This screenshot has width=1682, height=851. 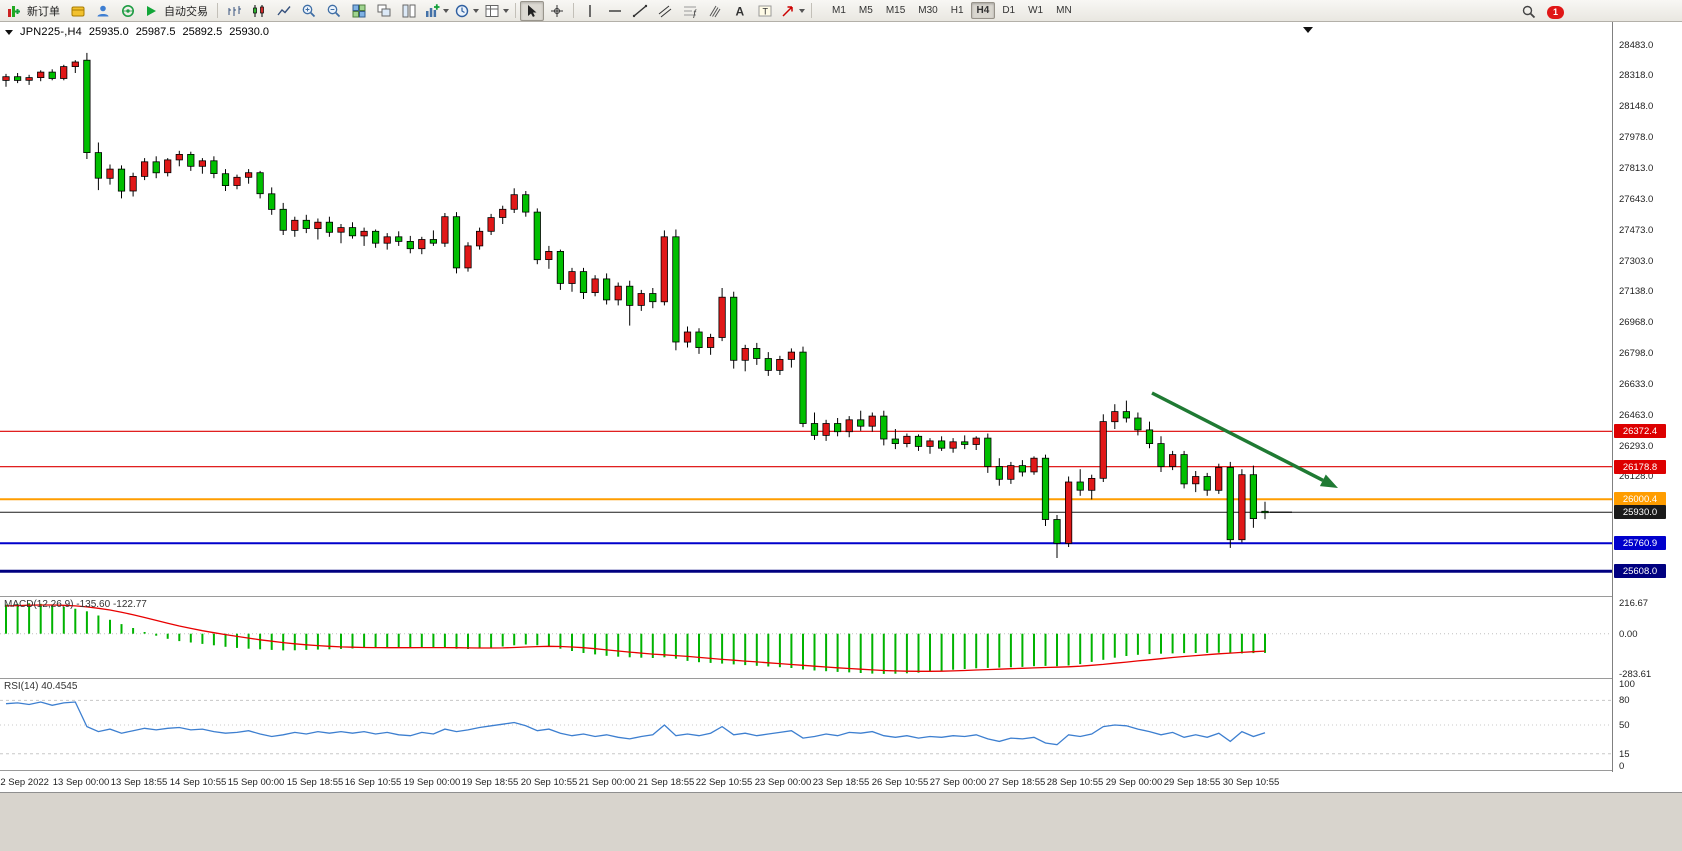 I want to click on quote-close: 25930.0, so click(x=249, y=32).